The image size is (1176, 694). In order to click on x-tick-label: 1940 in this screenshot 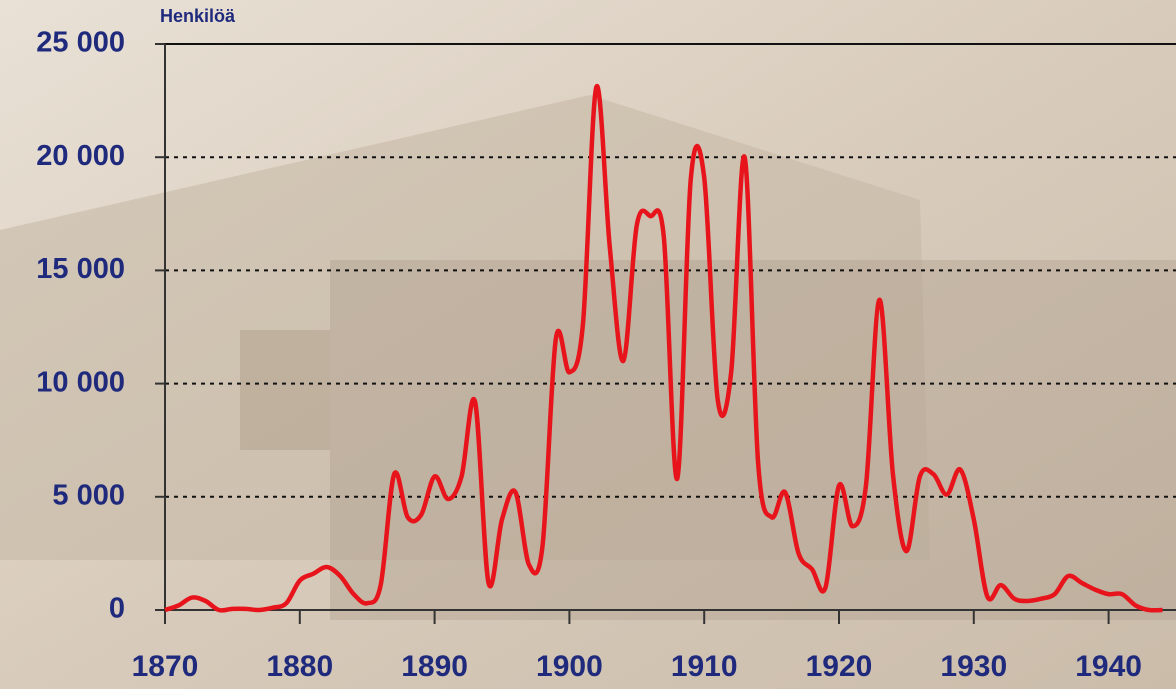, I will do `click(1108, 666)`.